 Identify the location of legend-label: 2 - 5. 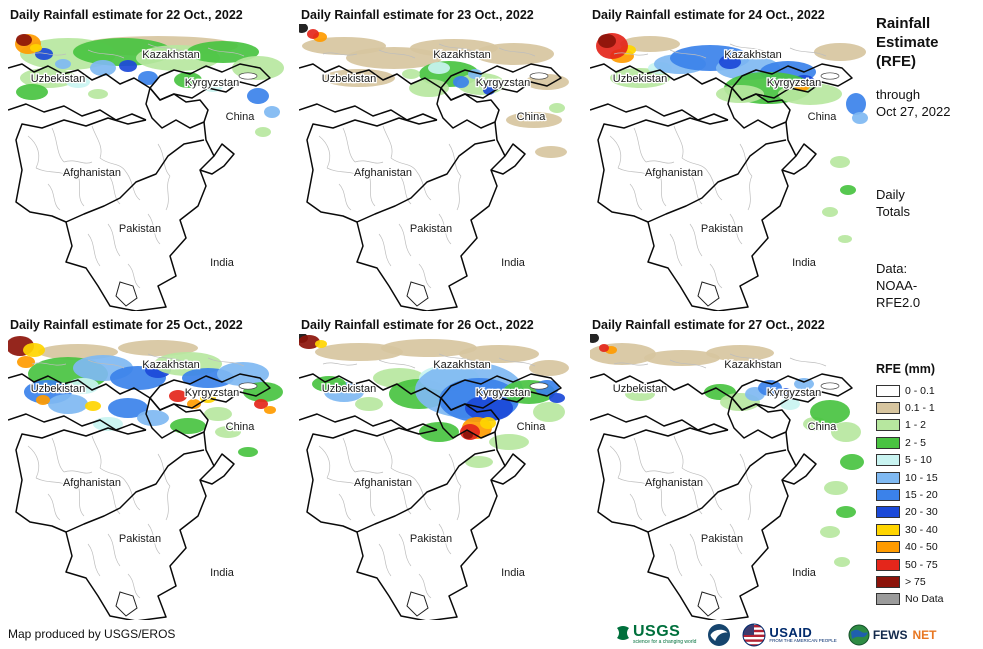
(916, 442).